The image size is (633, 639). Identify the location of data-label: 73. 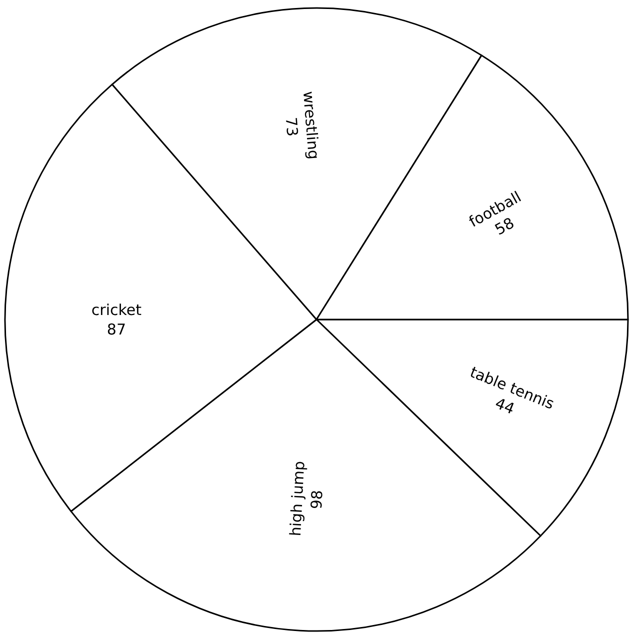
(292, 127).